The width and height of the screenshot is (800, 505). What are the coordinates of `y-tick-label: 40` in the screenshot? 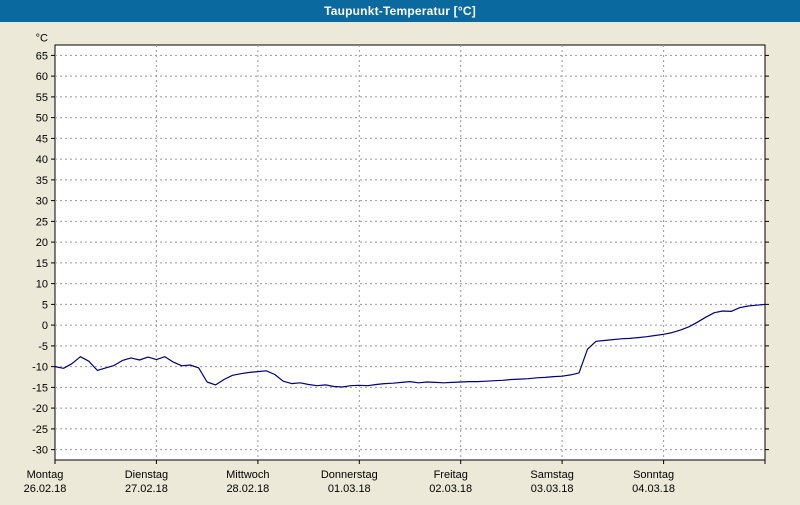 It's located at (42, 160).